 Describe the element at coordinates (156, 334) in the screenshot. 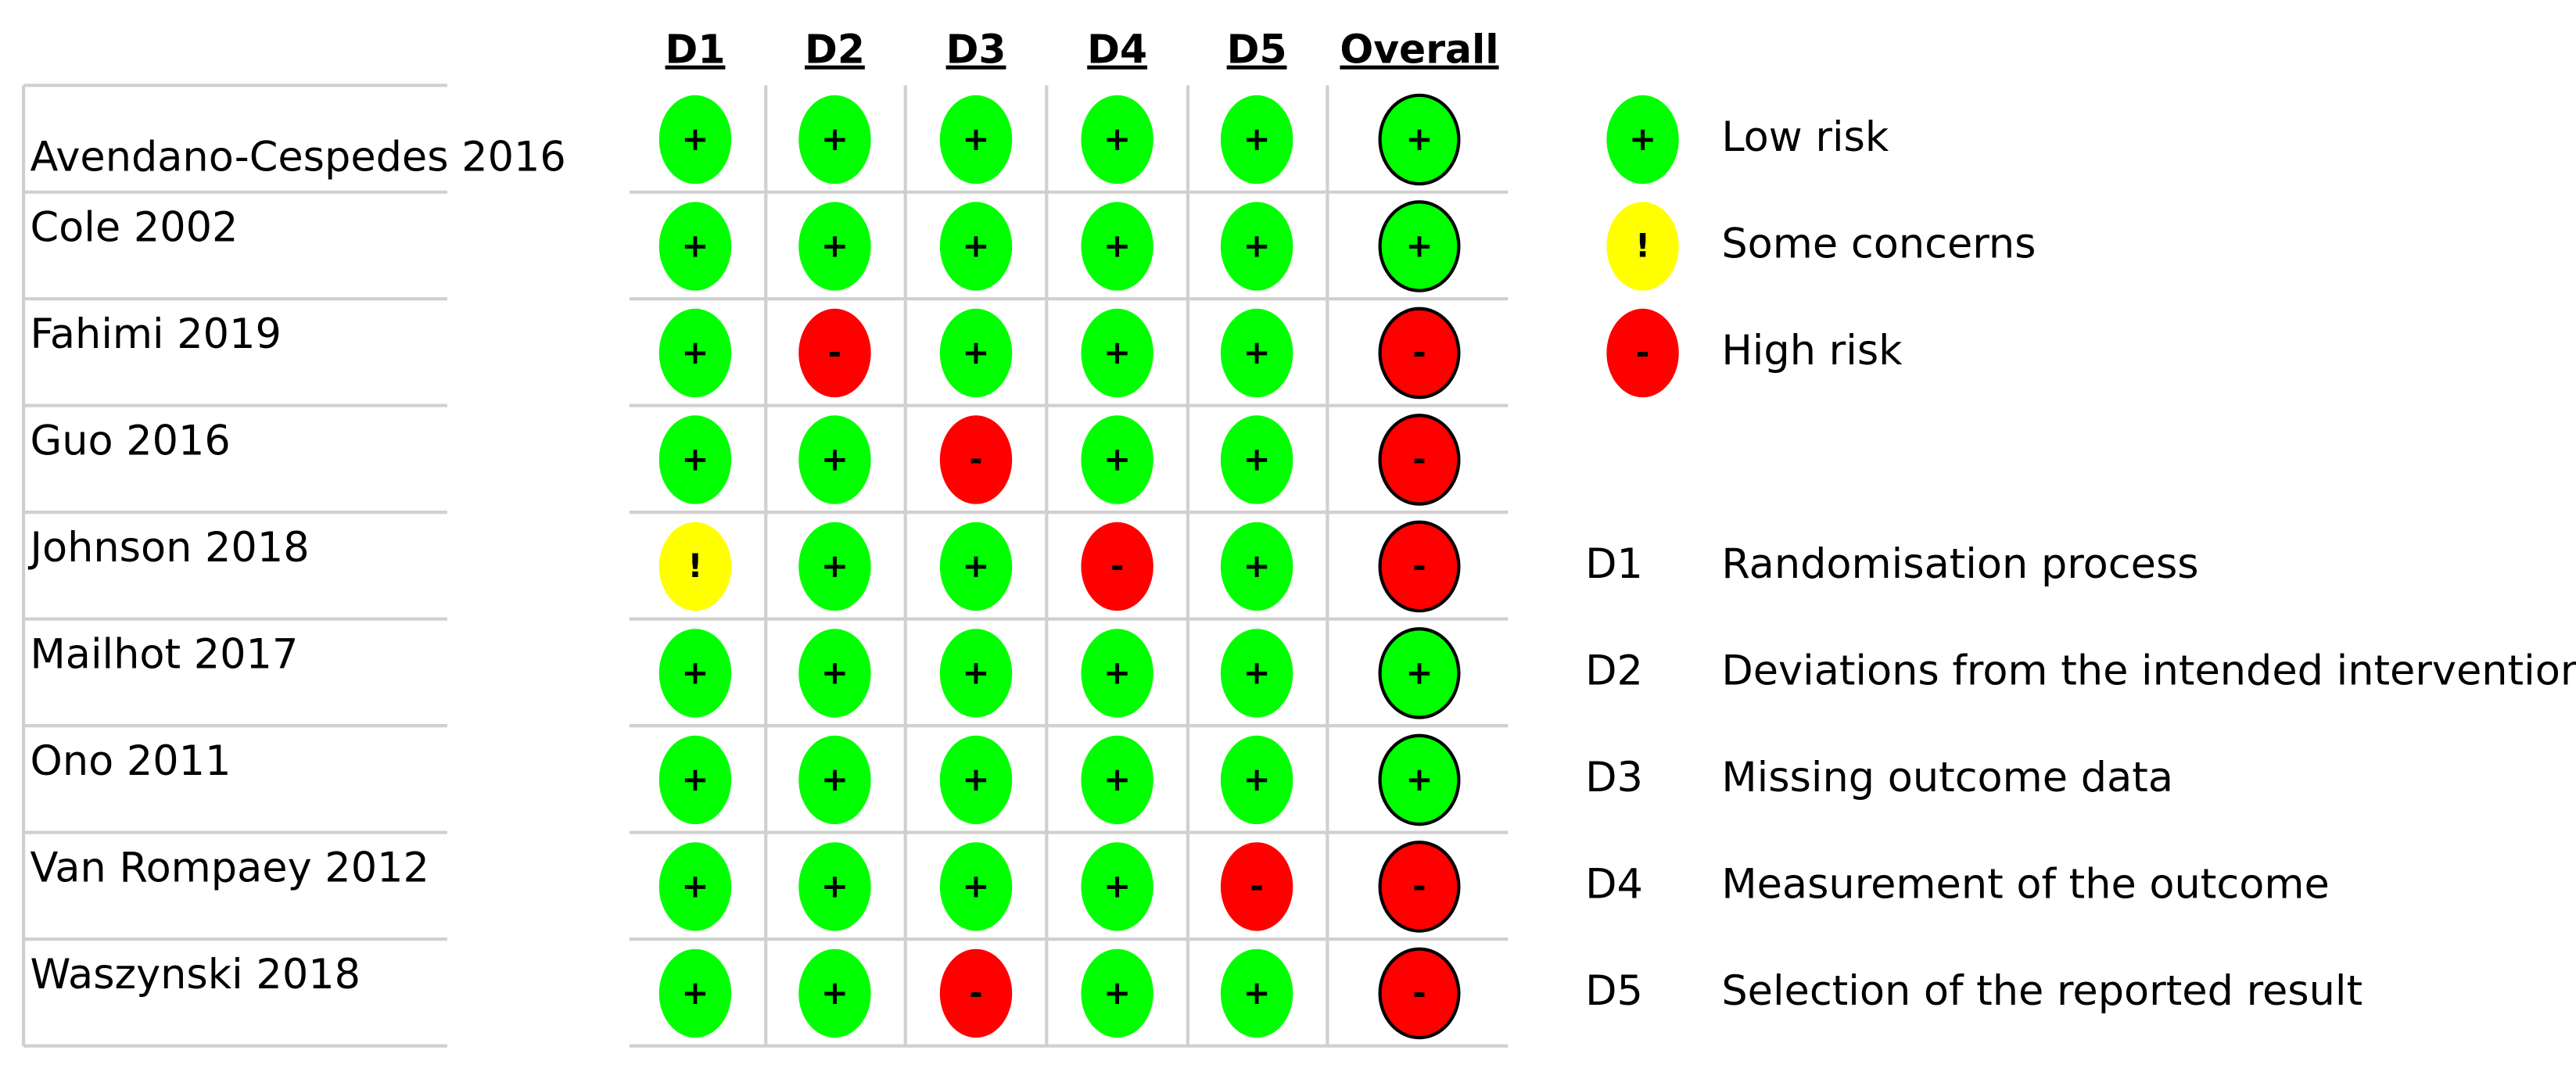

I see `study-label: Fahimi 2019` at that location.